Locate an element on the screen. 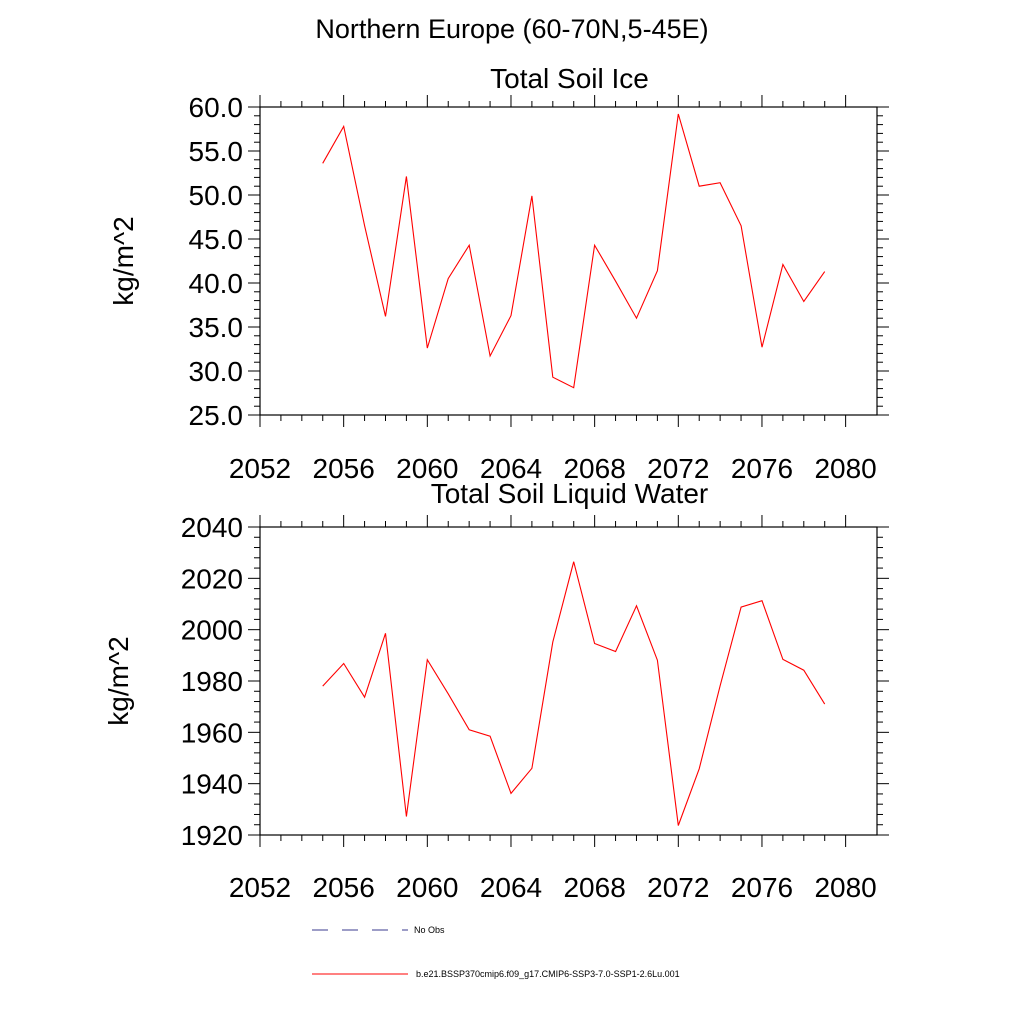 This screenshot has height=1024, width=1024. y-tick-label: 2040 is located at coordinates (212, 527).